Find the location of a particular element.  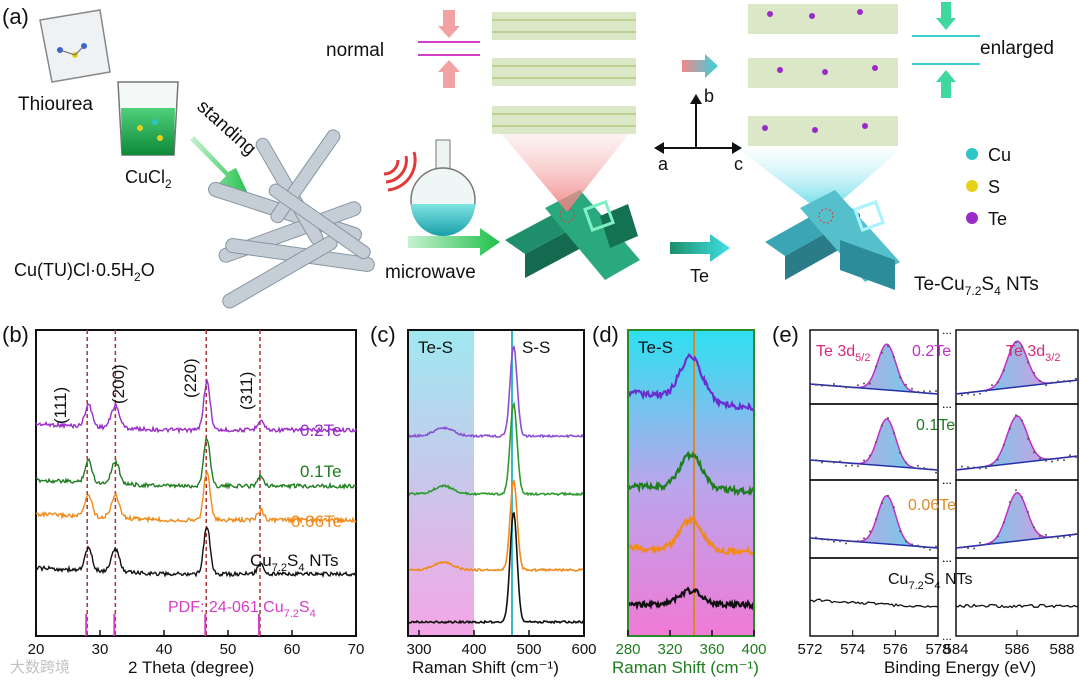

cyan-nanotubes is located at coordinates (832, 240).